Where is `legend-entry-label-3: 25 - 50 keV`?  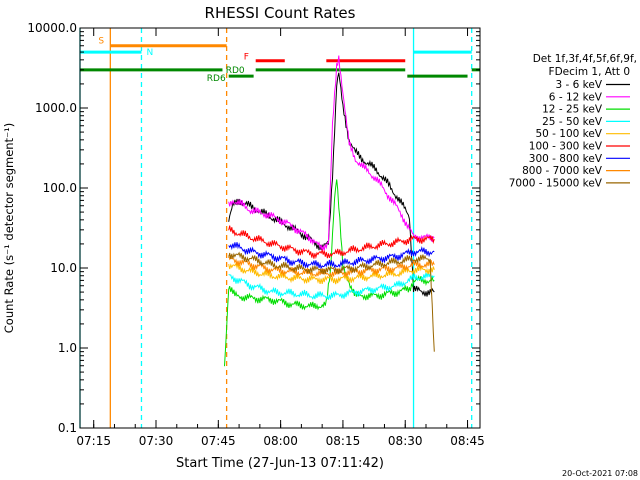
legend-entry-label-3: 25 - 50 keV is located at coordinates (572, 122).